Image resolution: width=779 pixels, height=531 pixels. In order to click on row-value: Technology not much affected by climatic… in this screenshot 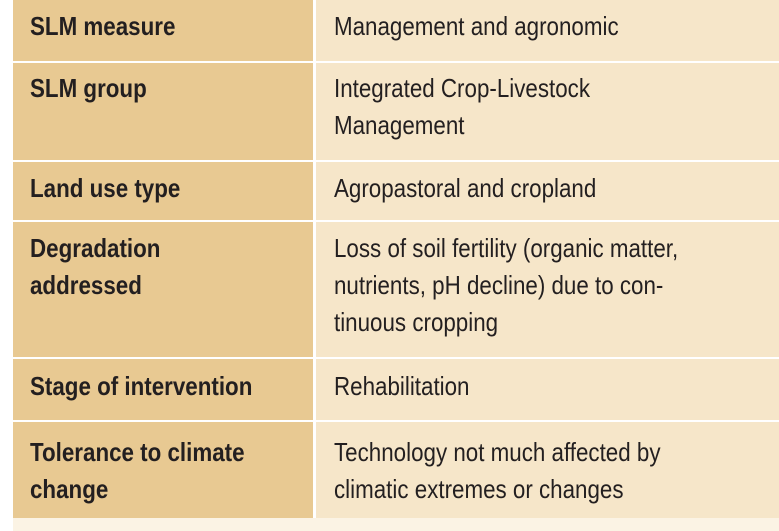, I will do `click(546, 473)`.